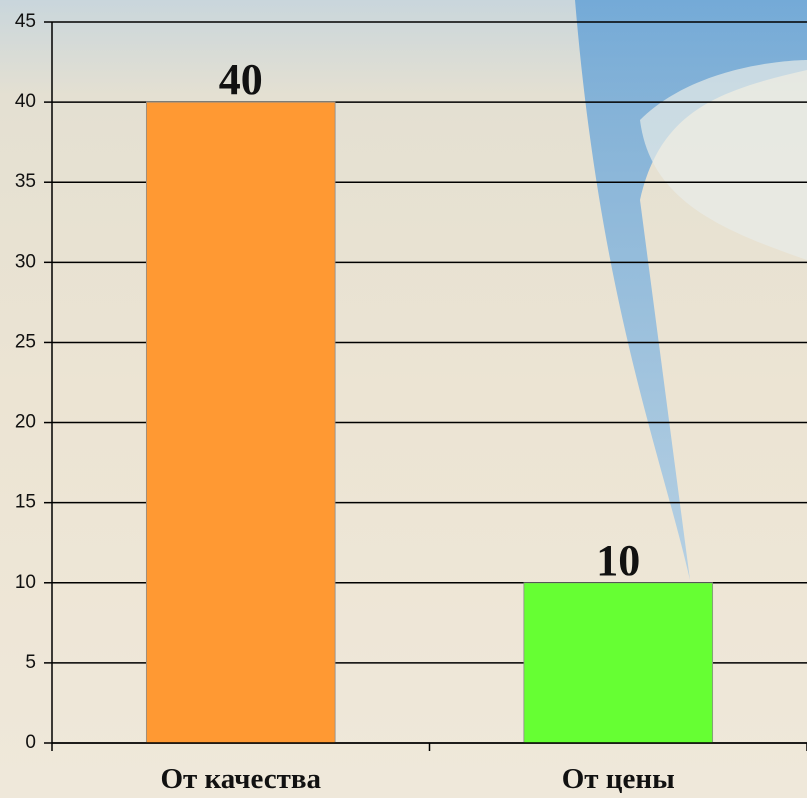  I want to click on x-tick-label: От качества, so click(240, 779).